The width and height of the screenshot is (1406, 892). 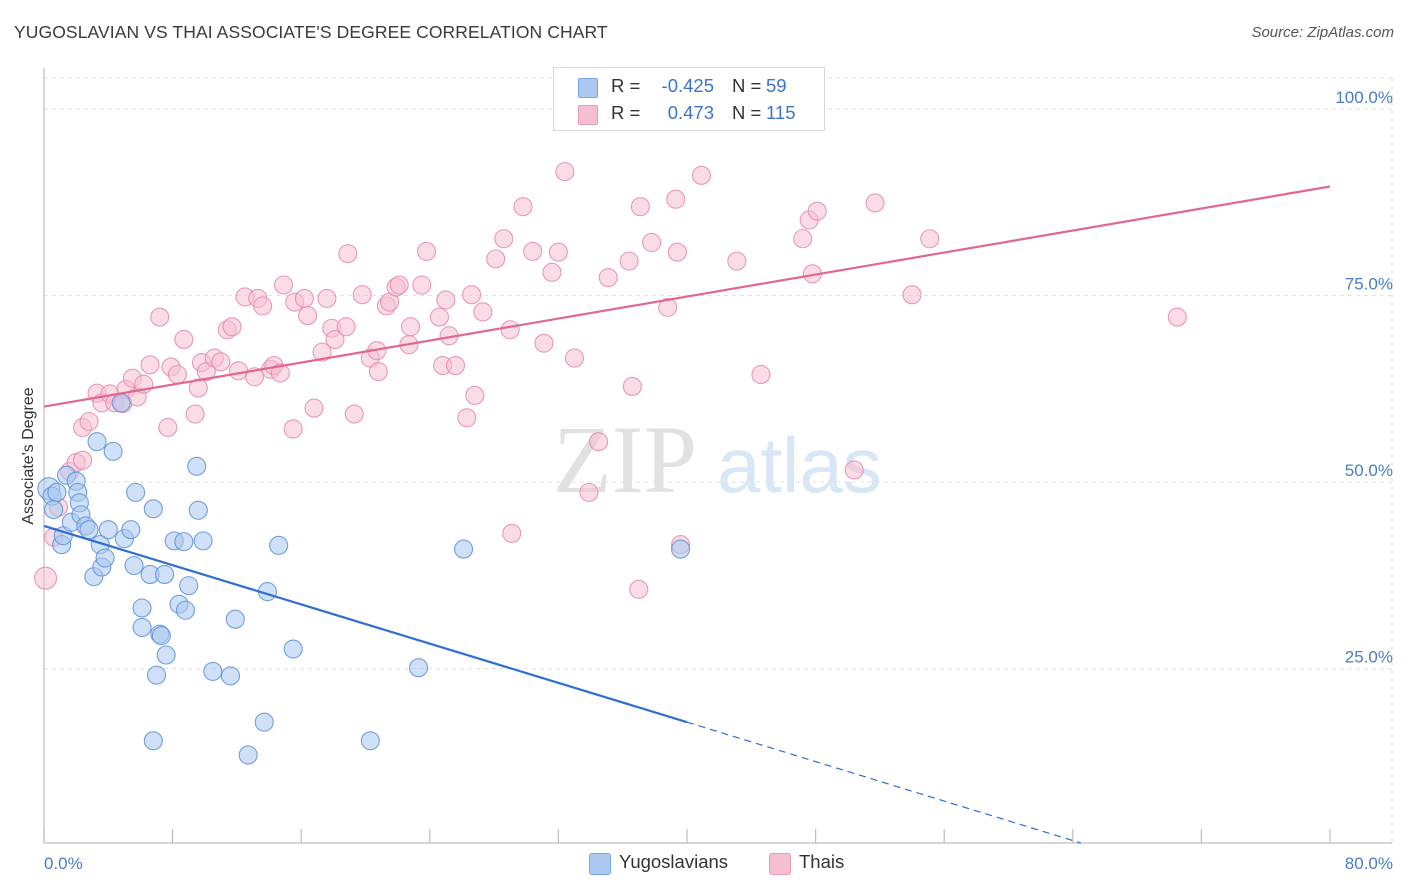 What do you see at coordinates (1369, 470) in the screenshot?
I see `y-tick-label: 50.0%` at bounding box center [1369, 470].